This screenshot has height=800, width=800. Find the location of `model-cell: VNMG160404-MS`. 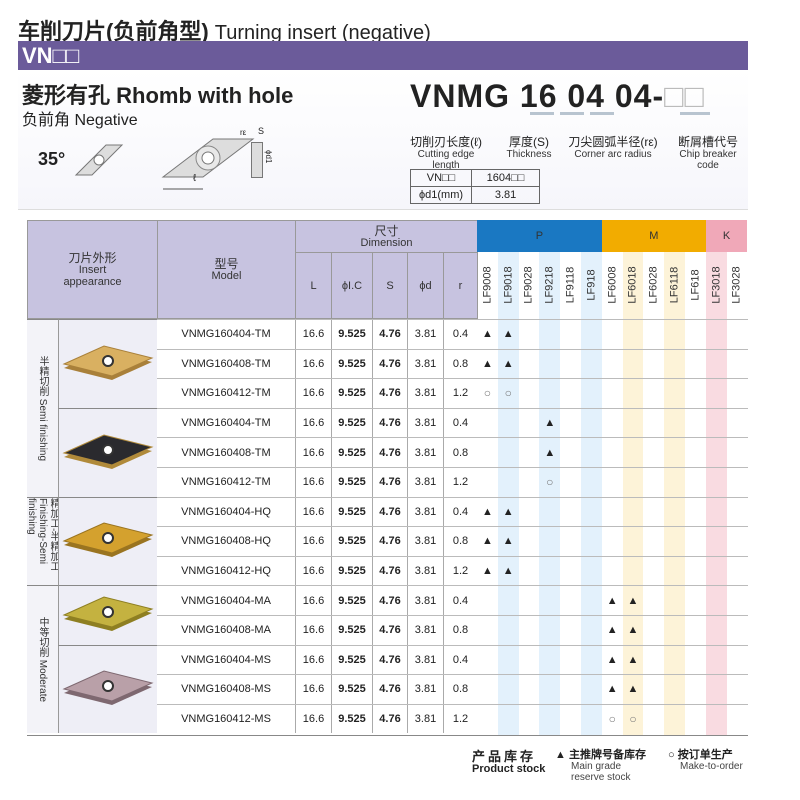

model-cell: VNMG160404-MS is located at coordinates (226, 659).